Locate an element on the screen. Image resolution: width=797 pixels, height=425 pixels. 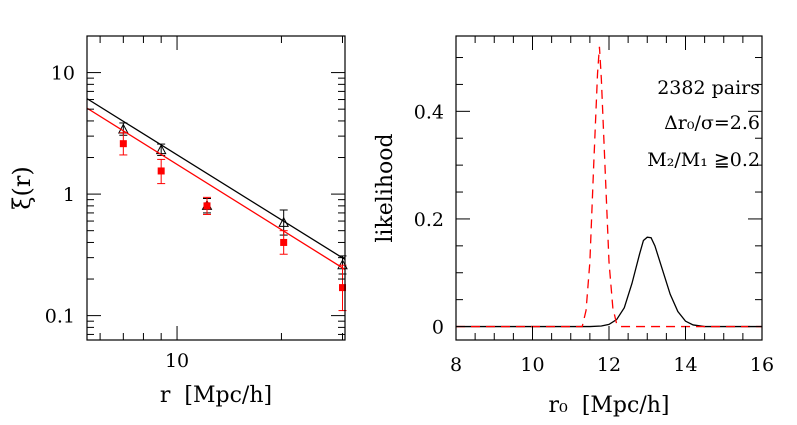
right-curve-solid is located at coordinates (609, 282).